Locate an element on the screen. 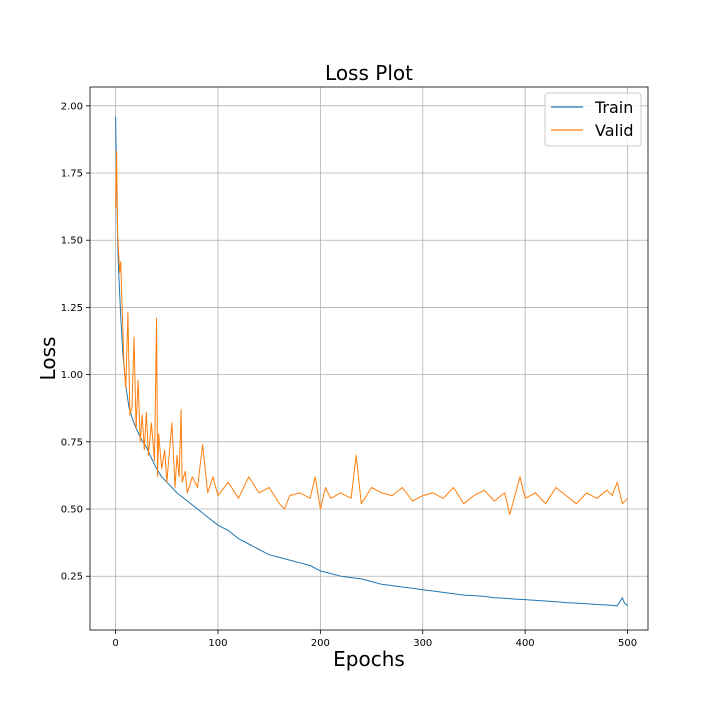  chart-title: Loss Plot is located at coordinates (369, 73).